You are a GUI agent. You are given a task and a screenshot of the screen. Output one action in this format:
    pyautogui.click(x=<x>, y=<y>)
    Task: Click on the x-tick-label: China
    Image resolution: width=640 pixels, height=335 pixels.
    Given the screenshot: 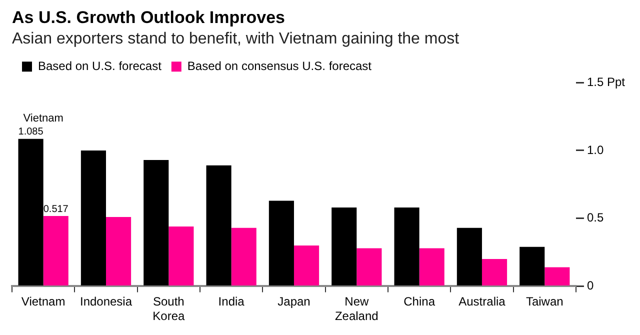 What is the action you would take?
    pyautogui.click(x=420, y=301)
    